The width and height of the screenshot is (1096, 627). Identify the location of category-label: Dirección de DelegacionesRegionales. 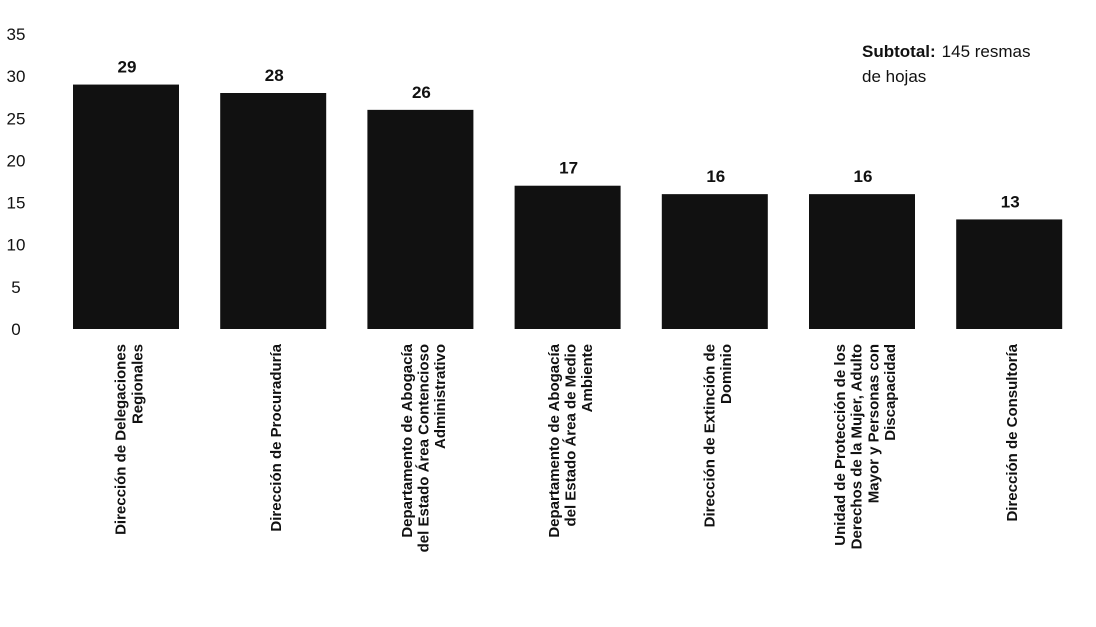
(130, 439).